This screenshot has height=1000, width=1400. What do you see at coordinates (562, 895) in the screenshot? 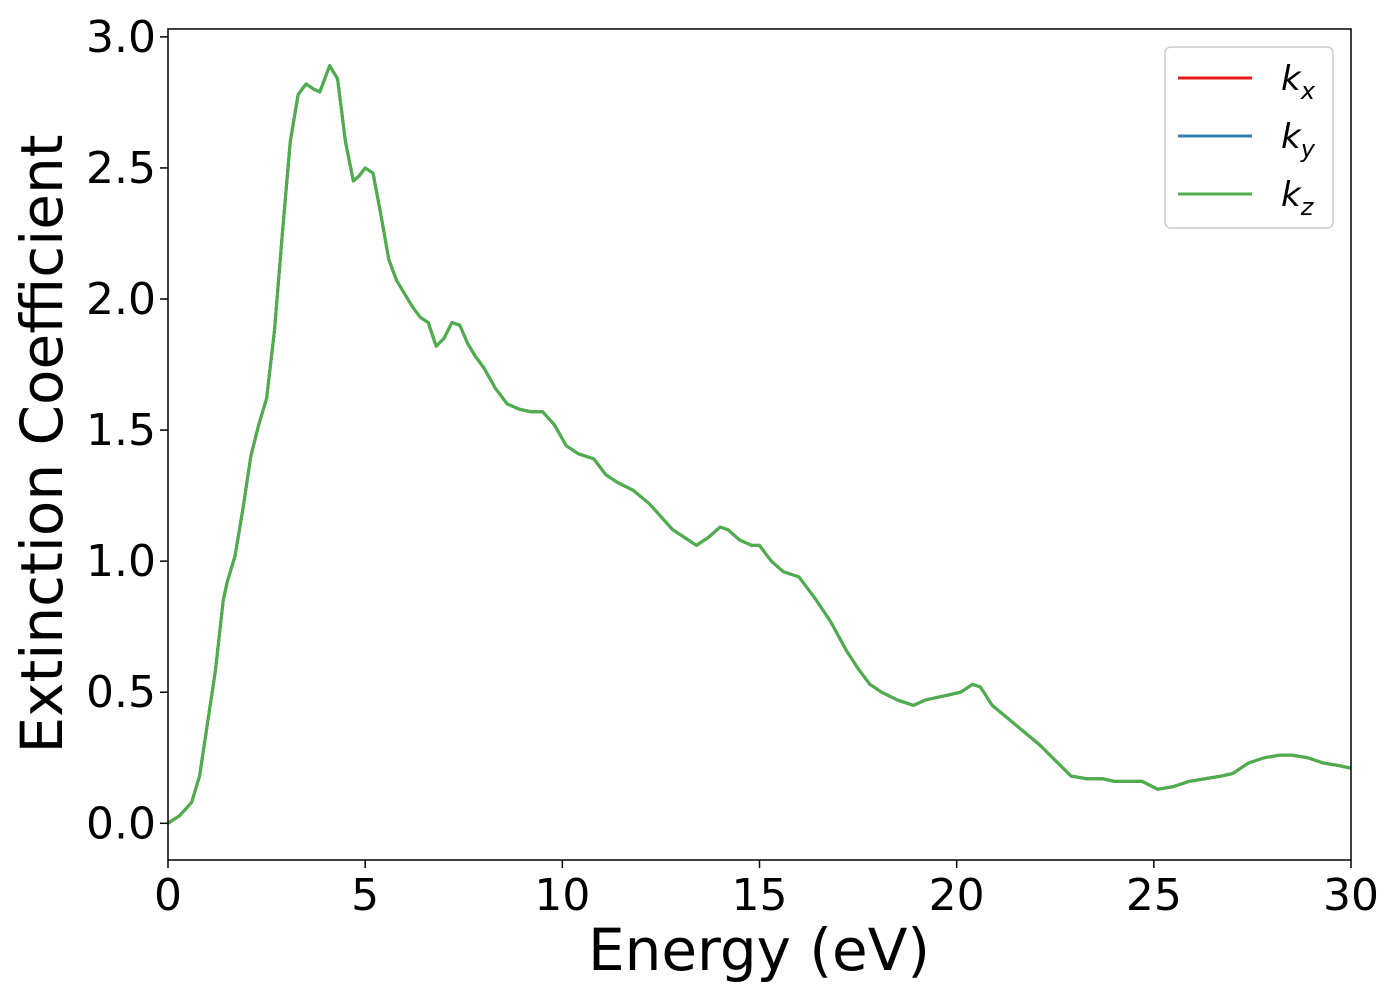
I see `x-tick-label: 10` at bounding box center [562, 895].